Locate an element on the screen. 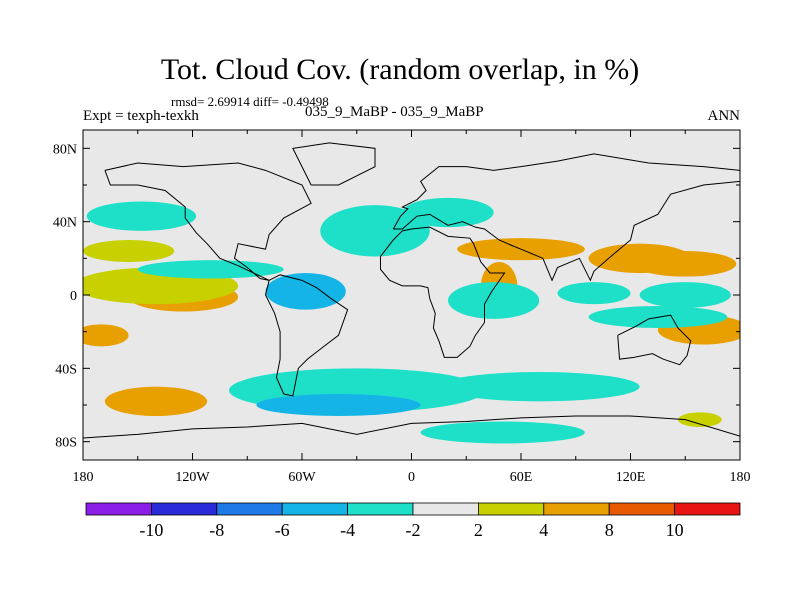  x-tick-label-3: 0 is located at coordinates (411, 477).